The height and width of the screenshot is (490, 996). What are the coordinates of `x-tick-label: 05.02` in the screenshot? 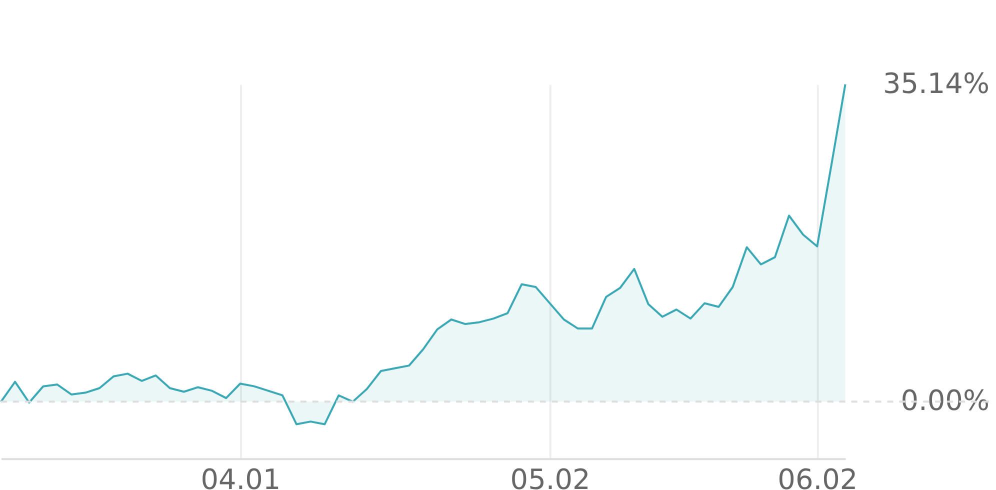 It's located at (550, 476).